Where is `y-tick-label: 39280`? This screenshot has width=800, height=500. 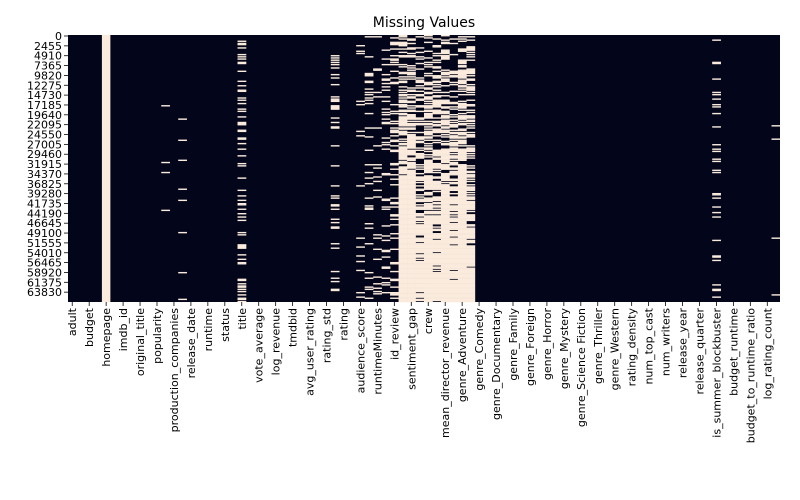
y-tick-label: 39280 is located at coordinates (44, 194).